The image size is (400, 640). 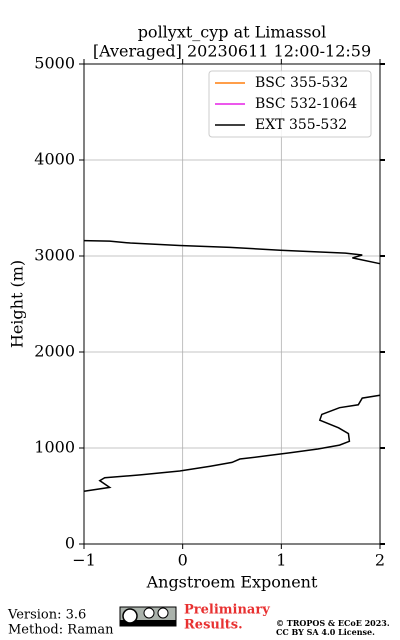 What do you see at coordinates (61, 630) in the screenshot?
I see `method: Method: Raman` at bounding box center [61, 630].